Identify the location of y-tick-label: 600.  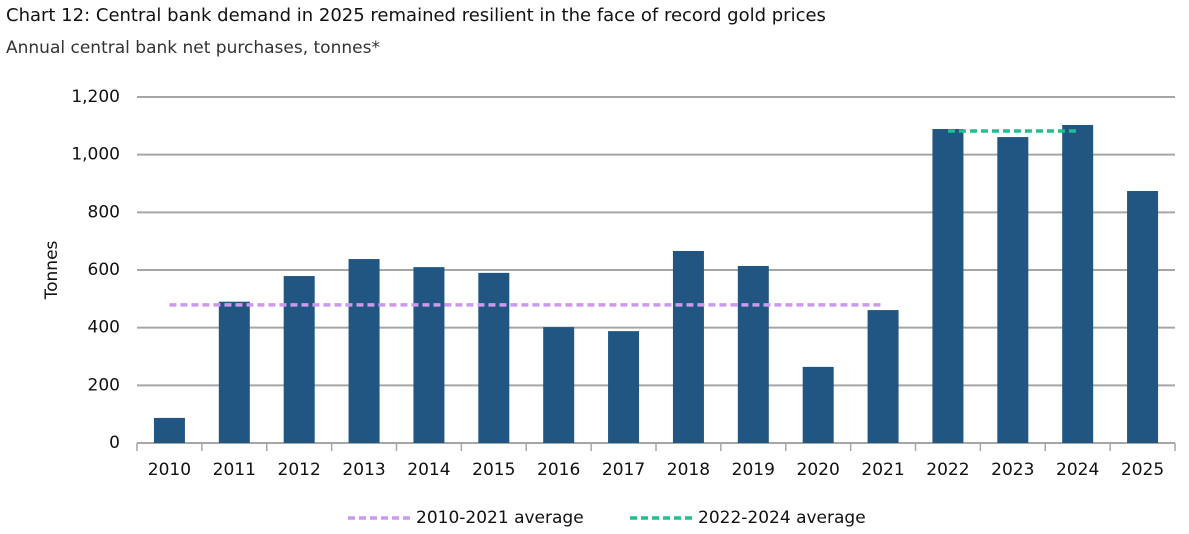
(104, 270).